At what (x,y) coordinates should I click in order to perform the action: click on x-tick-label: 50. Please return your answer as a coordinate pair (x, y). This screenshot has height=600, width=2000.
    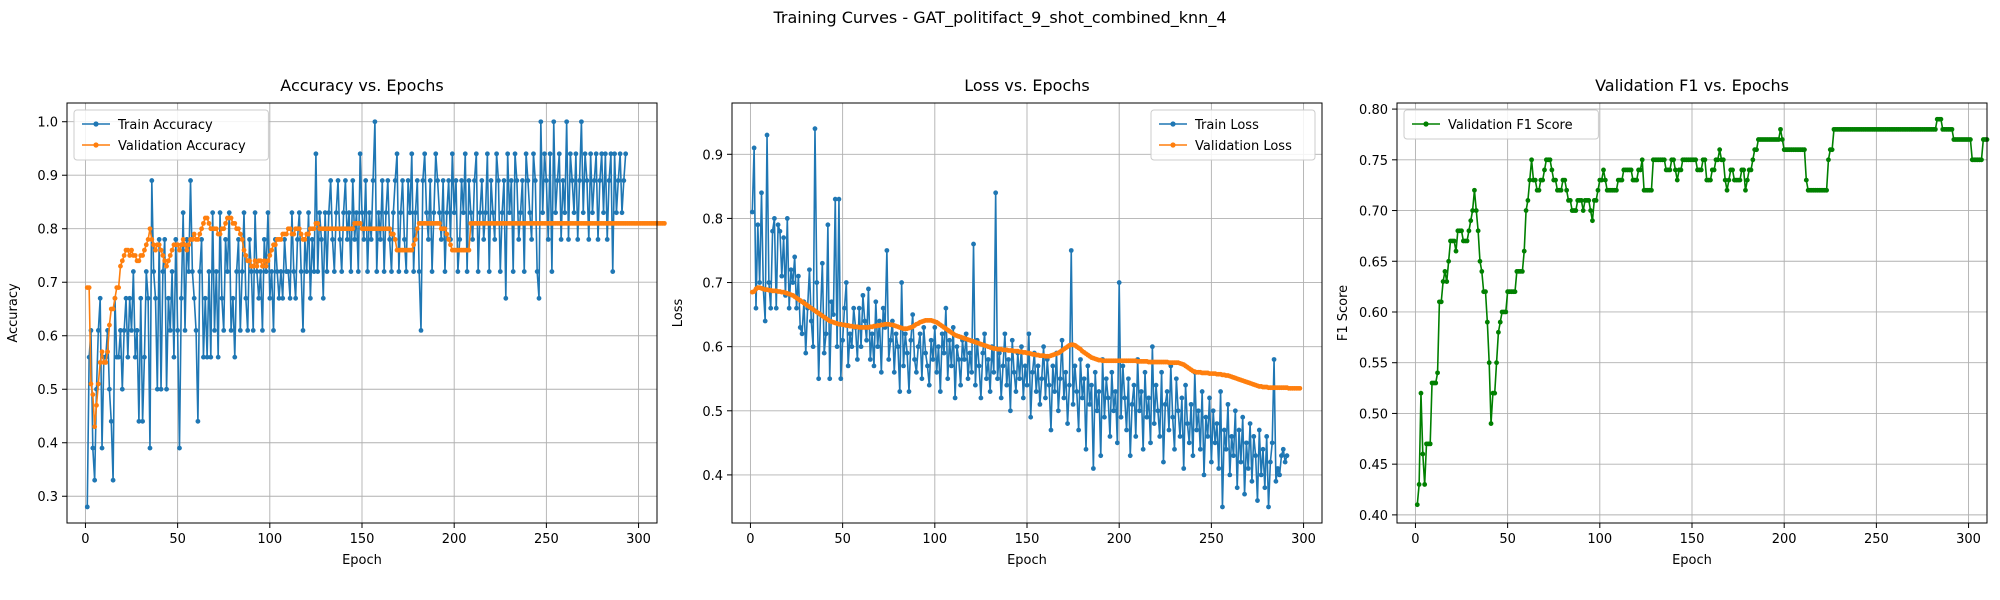
    Looking at the image, I should click on (842, 539).